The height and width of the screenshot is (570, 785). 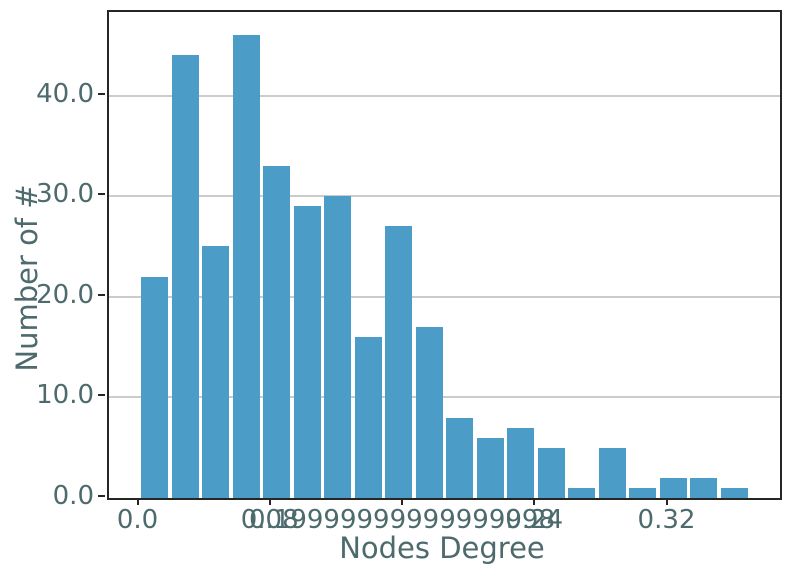 I want to click on x-tick-label: 0.24, so click(x=534, y=520).